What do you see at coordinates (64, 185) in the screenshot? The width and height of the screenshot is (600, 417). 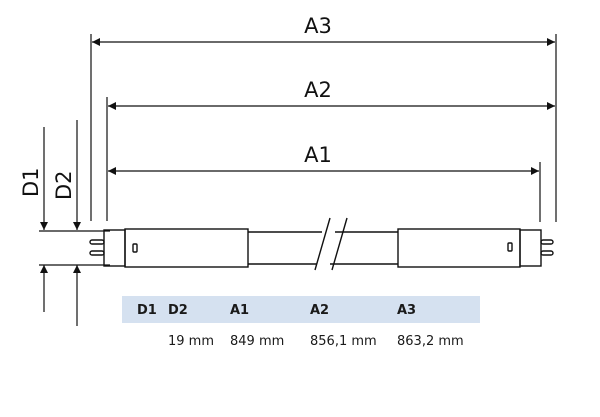 I see `d2-label: D2` at bounding box center [64, 185].